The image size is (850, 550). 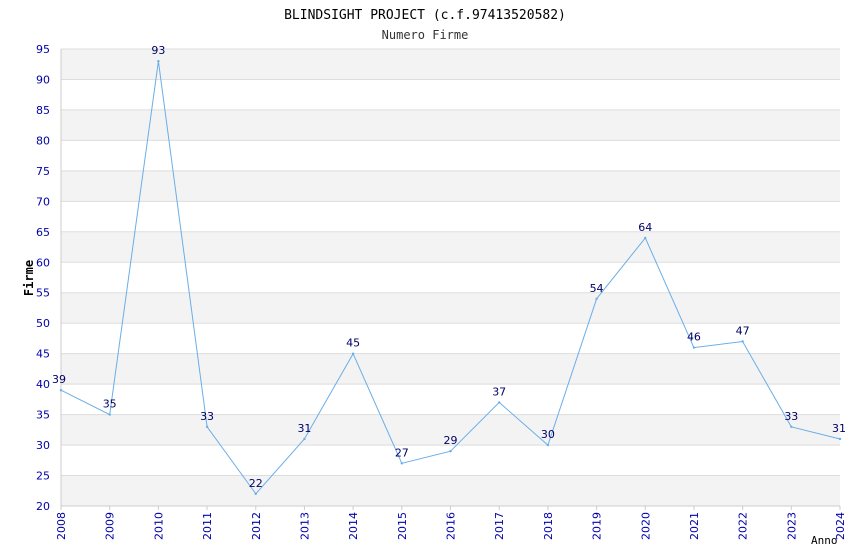 I want to click on y-tick-label: 30, so click(x=43, y=445).